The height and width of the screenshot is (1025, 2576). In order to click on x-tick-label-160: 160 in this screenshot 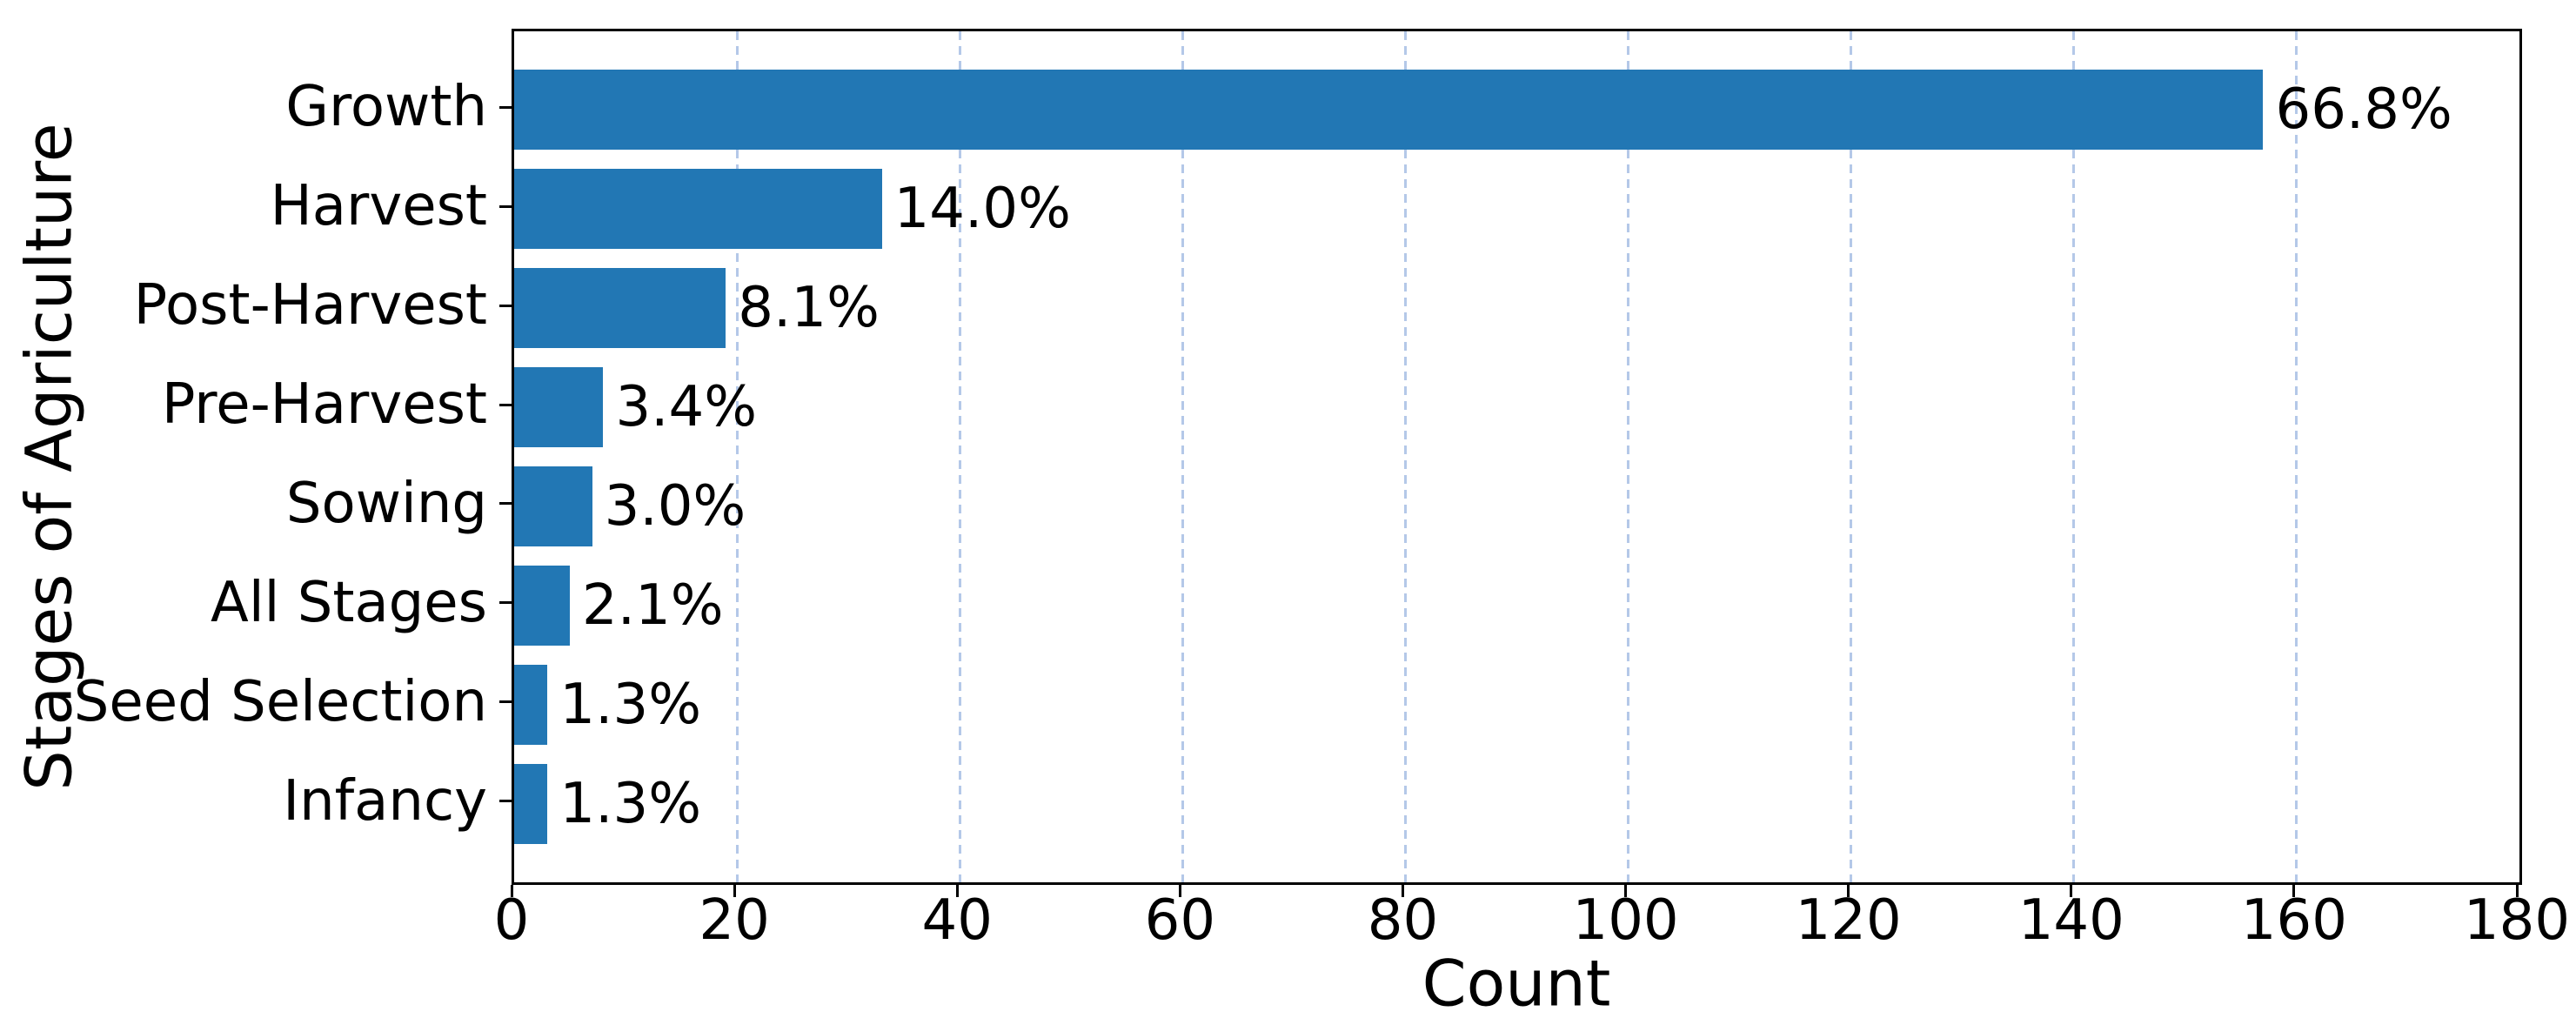, I will do `click(2293, 920)`.